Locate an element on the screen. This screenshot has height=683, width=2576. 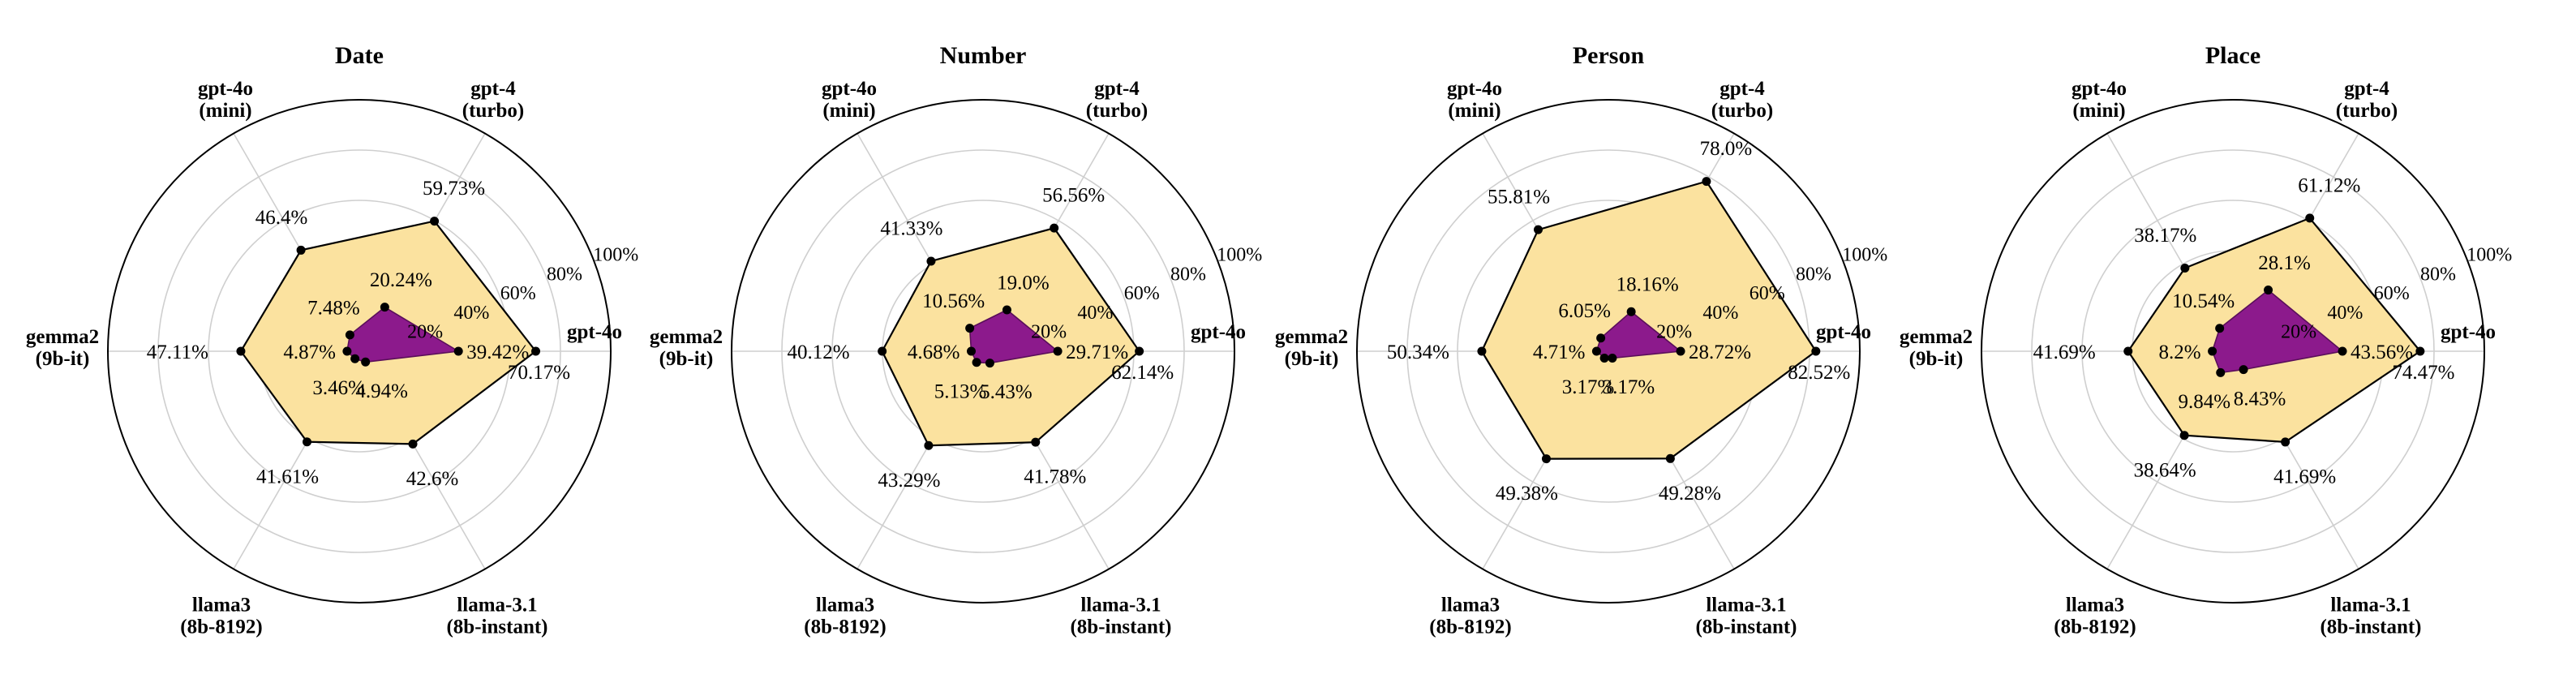
panel-title: Place is located at coordinates (2232, 56).